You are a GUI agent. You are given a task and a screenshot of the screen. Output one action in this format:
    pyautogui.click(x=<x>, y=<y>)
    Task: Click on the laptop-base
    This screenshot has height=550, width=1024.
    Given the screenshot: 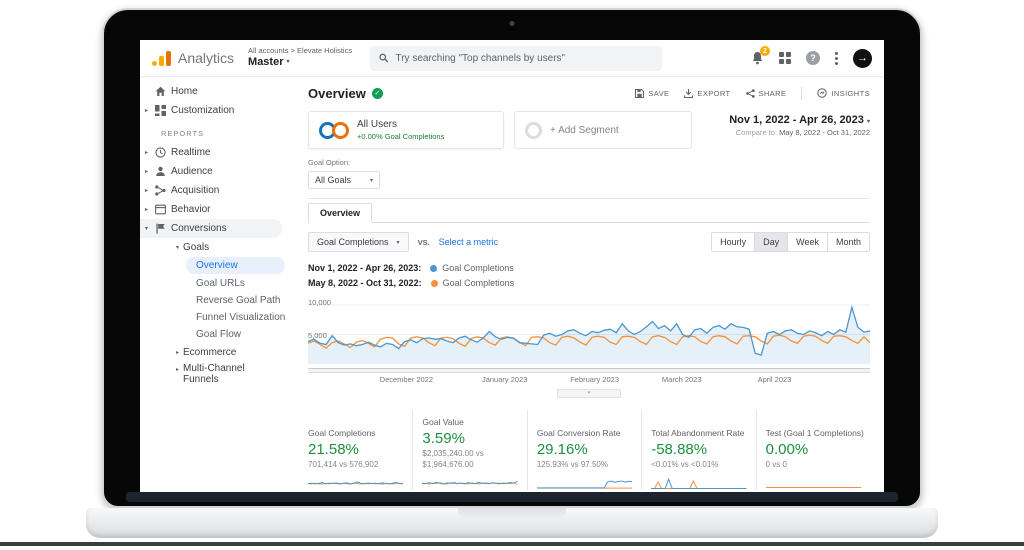 What is the action you would take?
    pyautogui.click(x=512, y=523)
    